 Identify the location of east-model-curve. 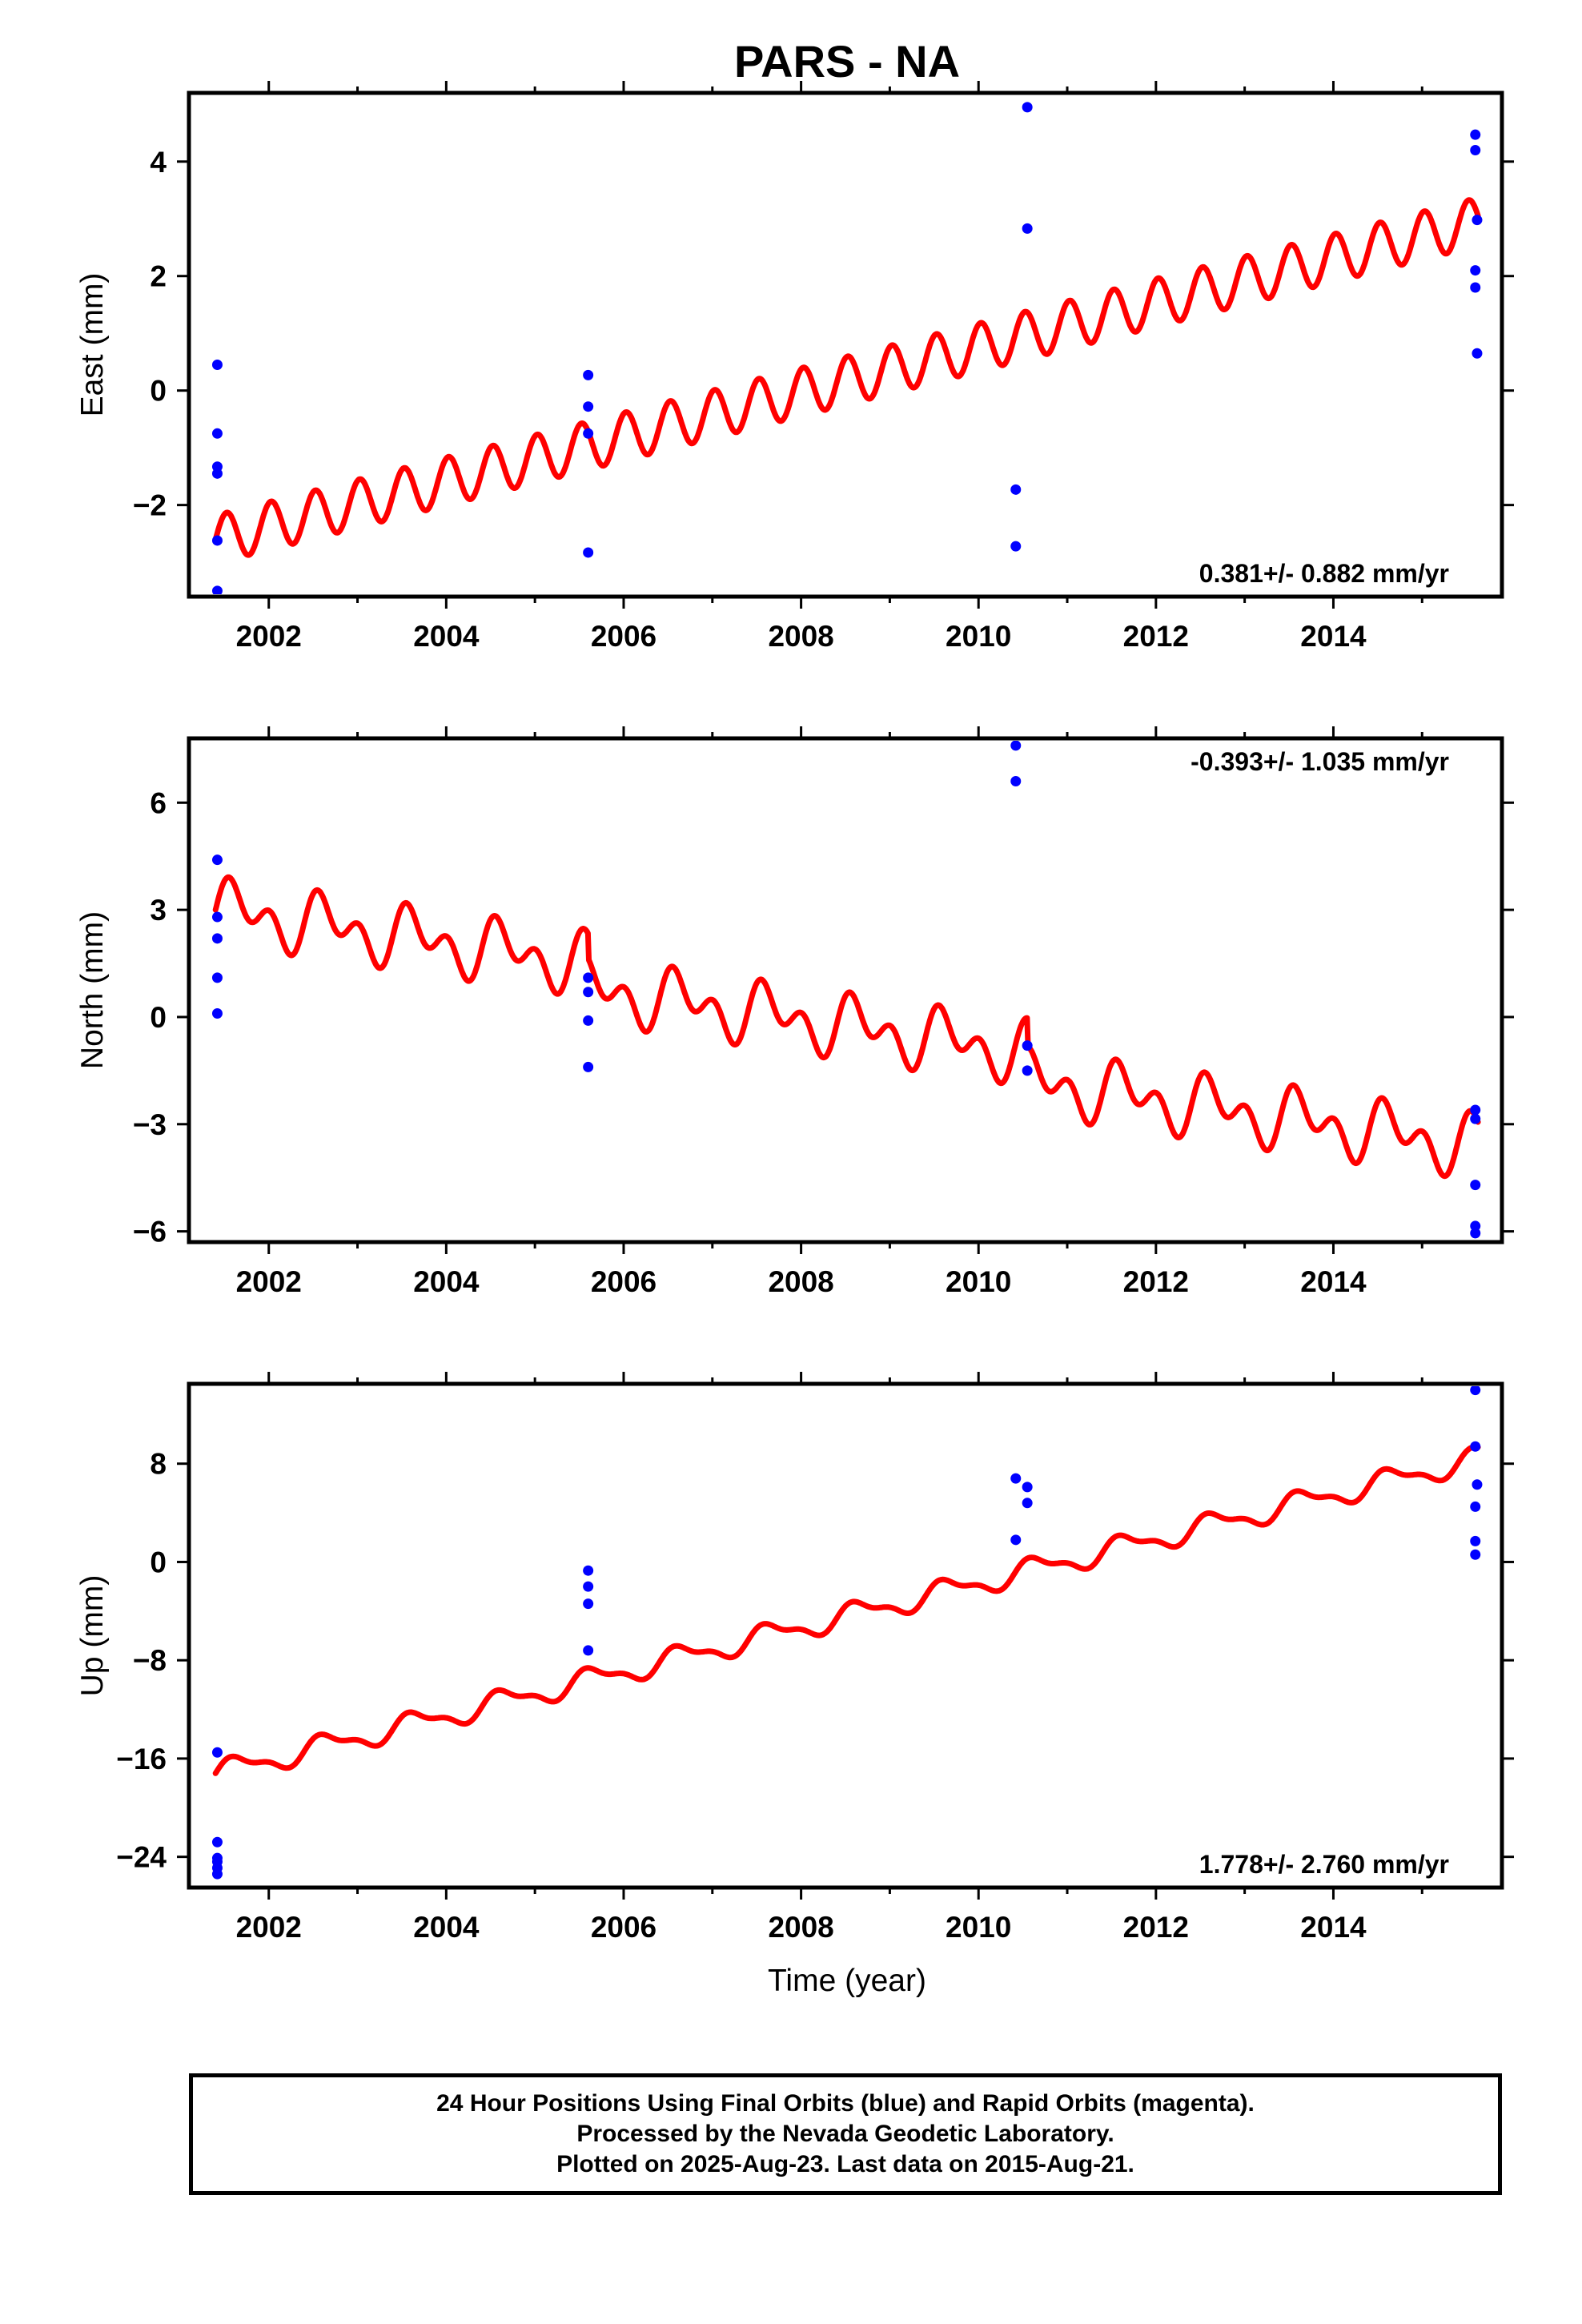
(847, 377).